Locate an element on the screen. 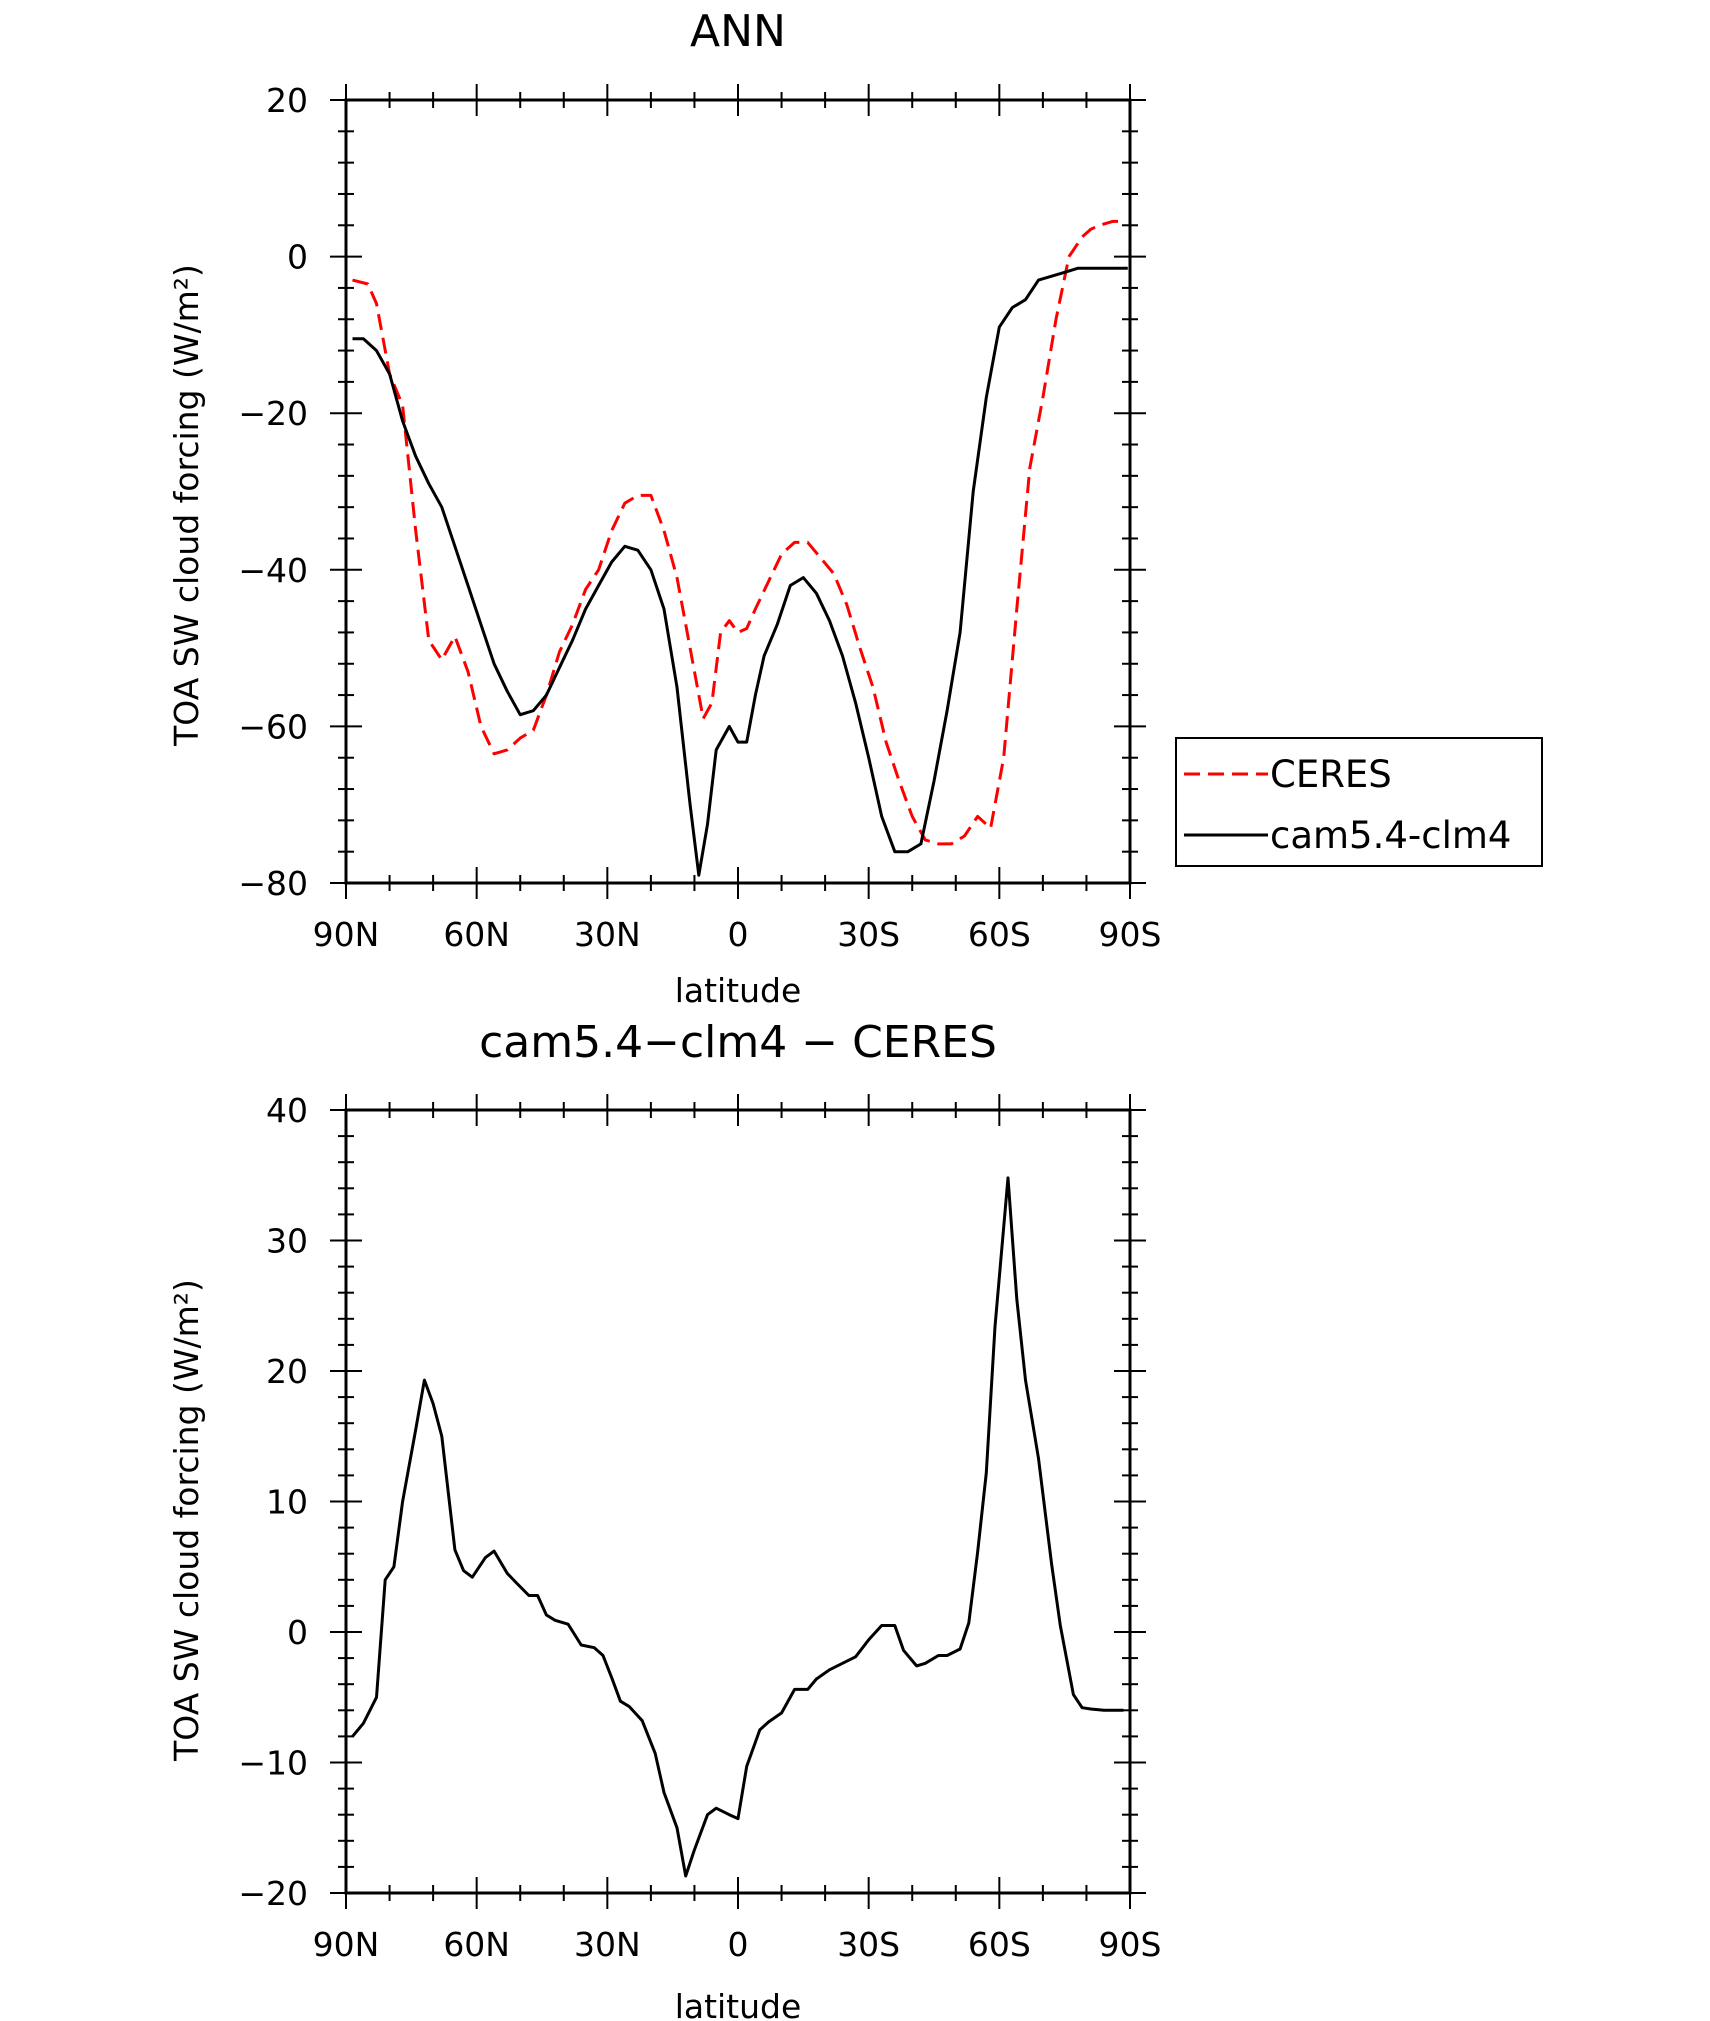 This screenshot has width=1710, height=2021. y-tick-label: 40 is located at coordinates (287, 1110).